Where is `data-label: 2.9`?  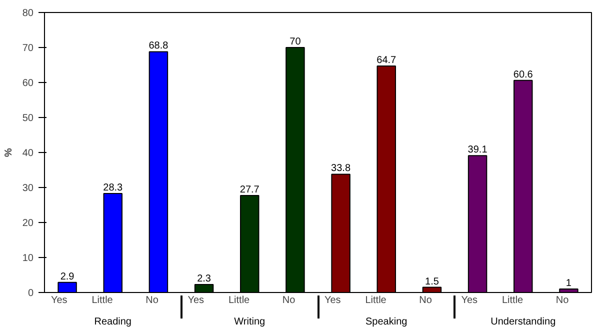 data-label: 2.9 is located at coordinates (67, 276).